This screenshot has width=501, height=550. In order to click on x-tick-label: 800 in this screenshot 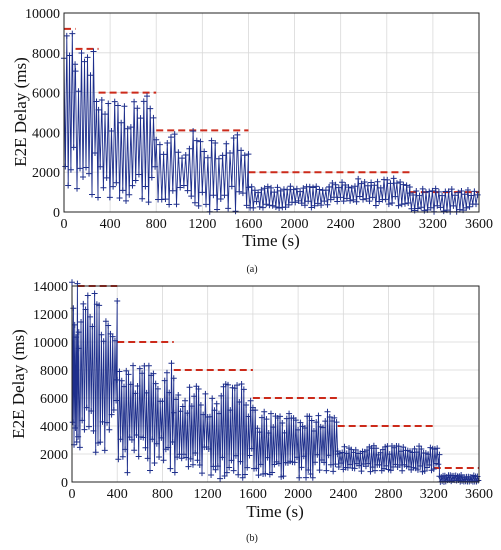, I will do `click(156, 224)`.